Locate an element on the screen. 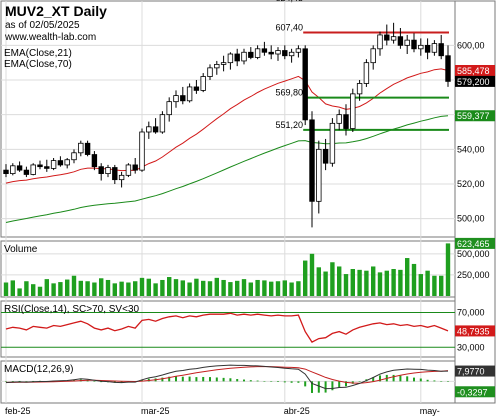  level-label: 607,40 is located at coordinates (289, 28).